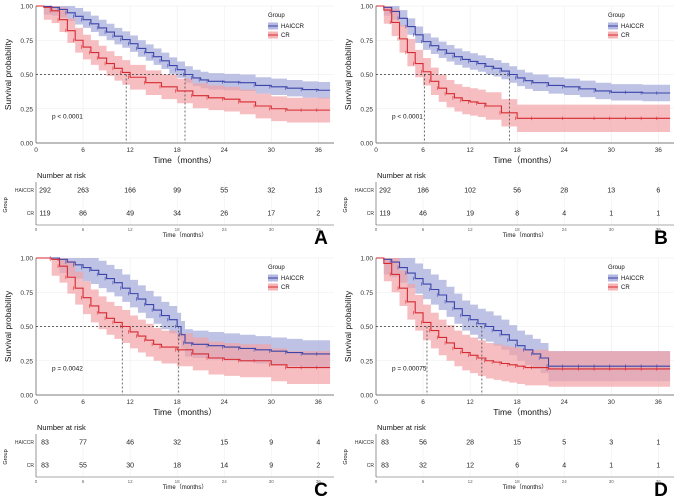  What do you see at coordinates (130, 191) in the screenshot?
I see `risk-count: 166` at bounding box center [130, 191].